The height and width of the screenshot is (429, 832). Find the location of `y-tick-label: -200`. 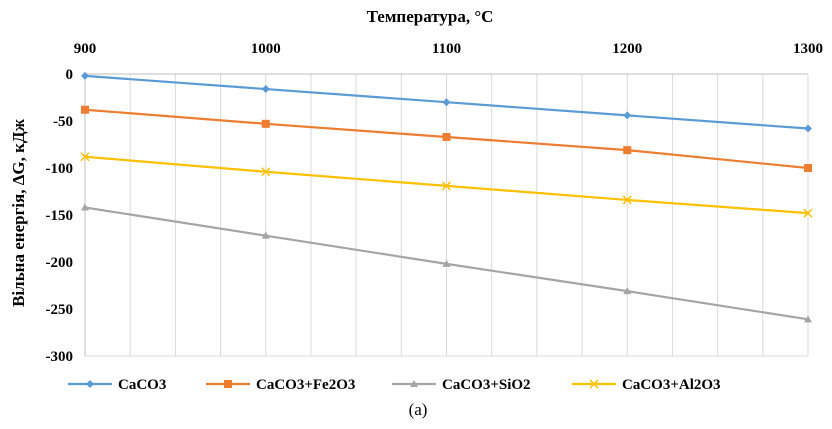

y-tick-label: -200 is located at coordinates (60, 263).